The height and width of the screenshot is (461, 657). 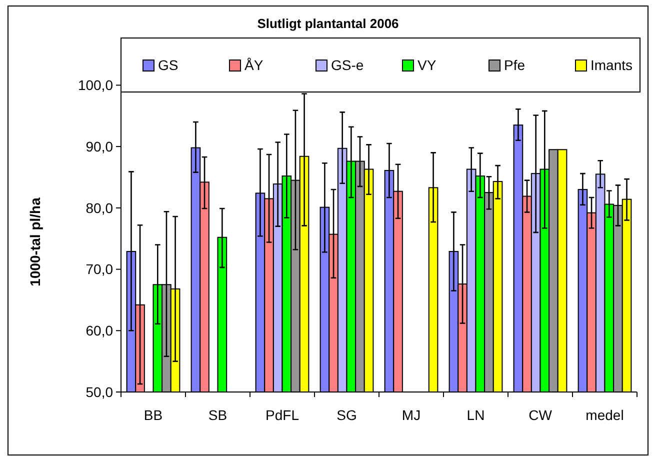 What do you see at coordinates (427, 65) in the screenshot?
I see `legend-label: VY` at bounding box center [427, 65].